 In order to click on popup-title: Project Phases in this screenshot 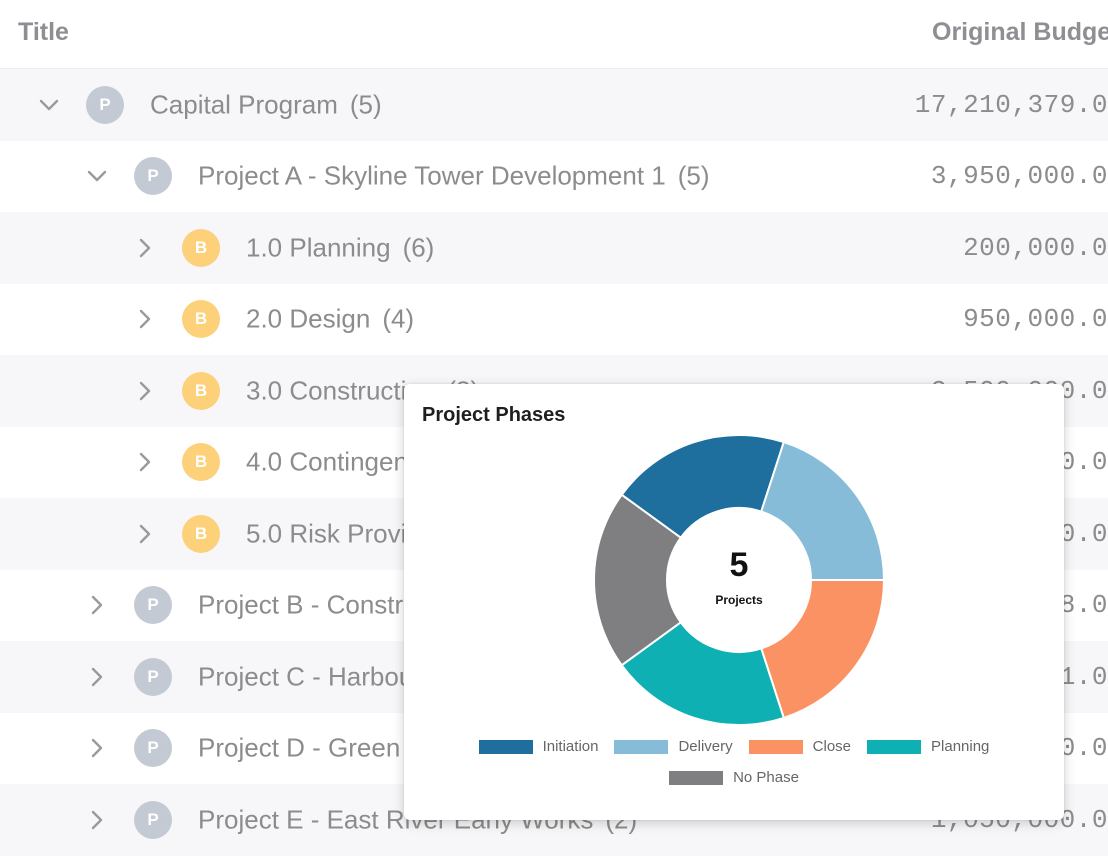, I will do `click(494, 415)`.